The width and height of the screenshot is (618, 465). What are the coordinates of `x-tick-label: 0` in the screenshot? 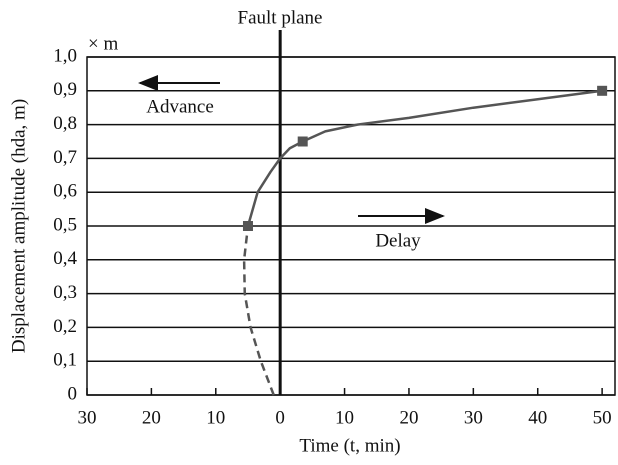 It's located at (280, 417).